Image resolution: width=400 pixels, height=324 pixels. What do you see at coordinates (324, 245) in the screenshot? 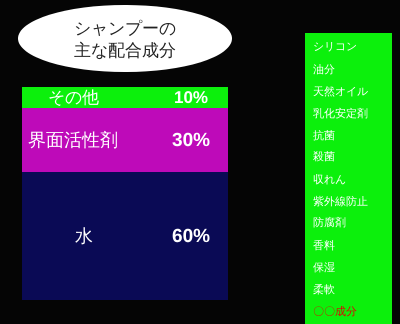
I see `text: 香料` at bounding box center [324, 245].